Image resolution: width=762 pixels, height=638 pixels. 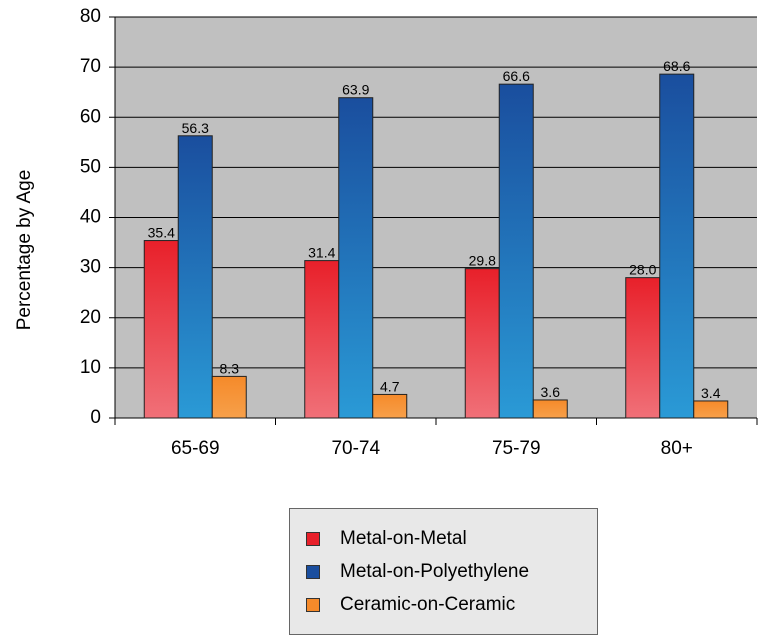 What do you see at coordinates (313, 605) in the screenshot?
I see `legend-swatch-ceramic-on-ceramic` at bounding box center [313, 605].